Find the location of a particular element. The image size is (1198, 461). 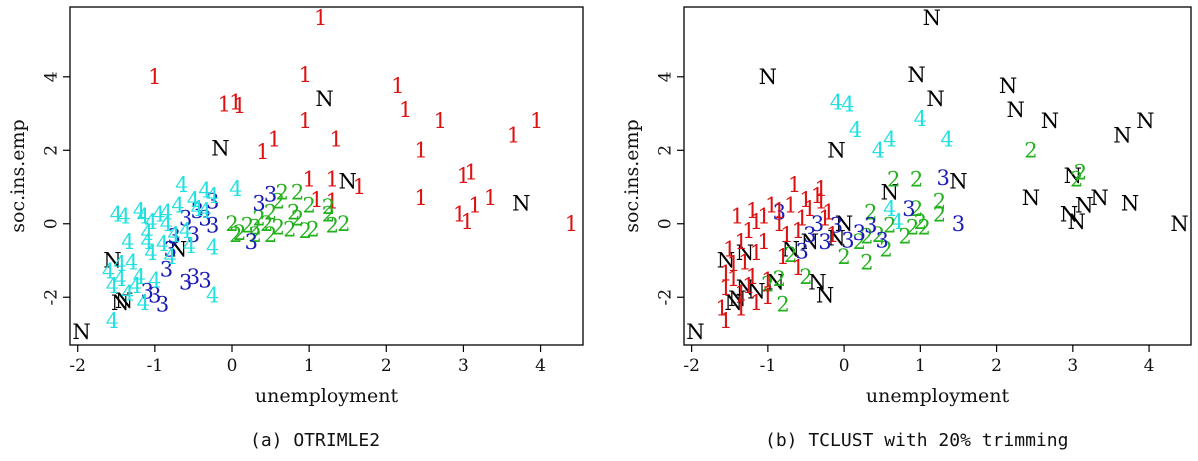

x-tick-label: 3 is located at coordinates (1072, 366).